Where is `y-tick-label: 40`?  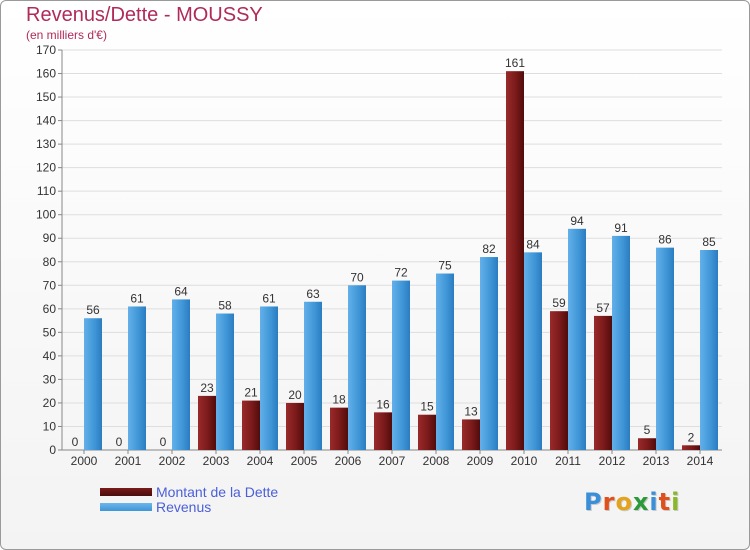 y-tick-label: 40 is located at coordinates (50, 356).